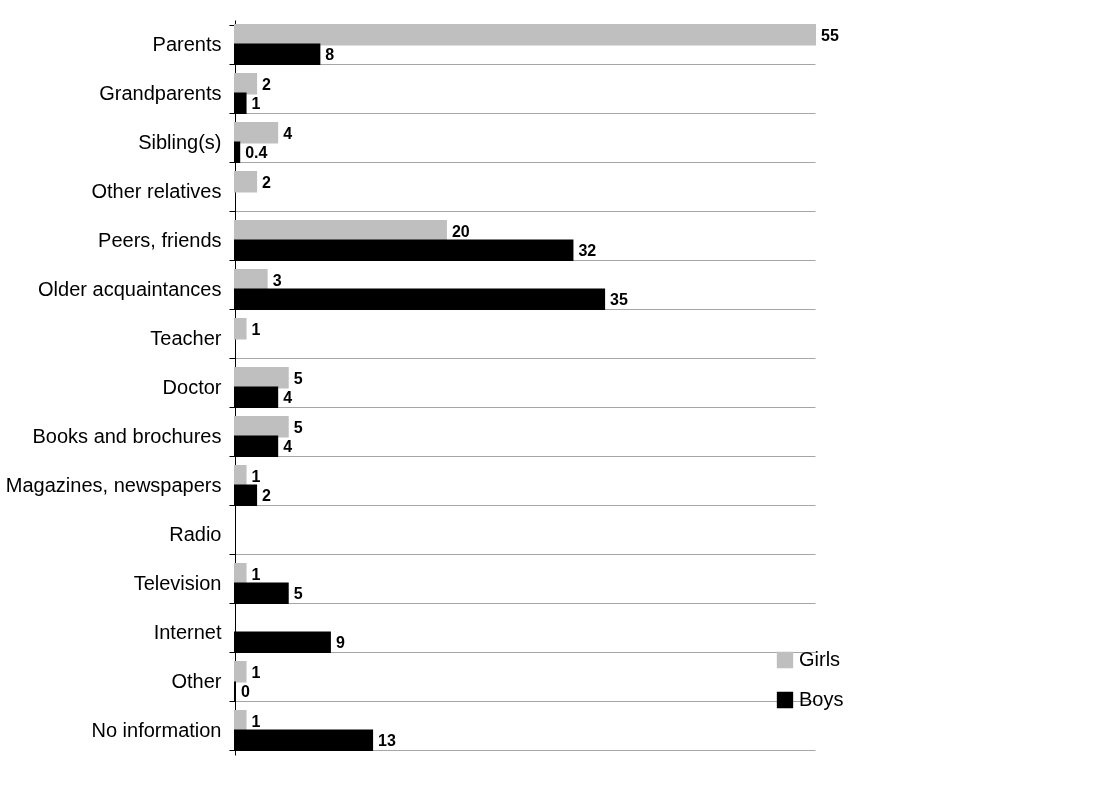  Describe the element at coordinates (587, 251) in the screenshot. I see `data-label: 32` at that location.